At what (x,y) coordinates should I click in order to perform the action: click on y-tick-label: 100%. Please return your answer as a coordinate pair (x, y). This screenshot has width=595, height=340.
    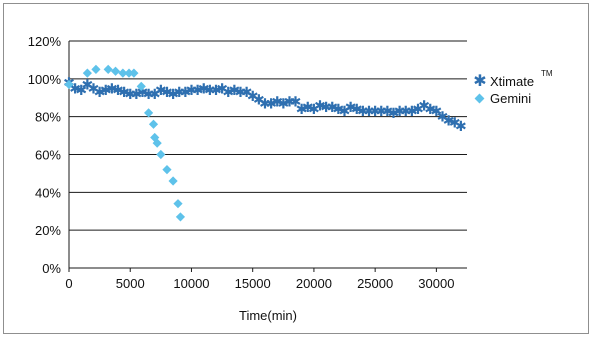
    Looking at the image, I should click on (45, 79).